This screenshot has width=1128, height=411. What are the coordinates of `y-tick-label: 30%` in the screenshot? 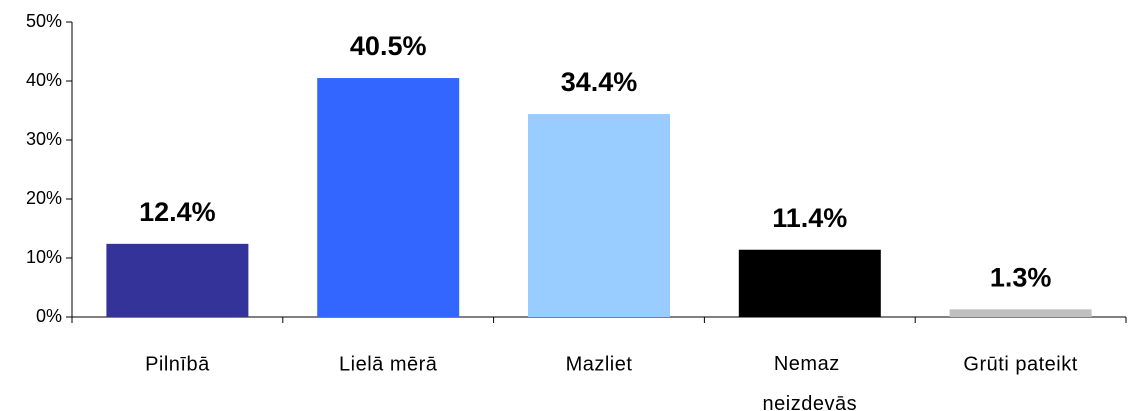 It's located at (44, 139).